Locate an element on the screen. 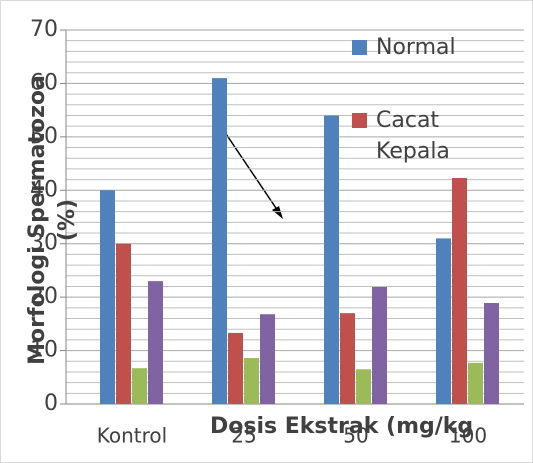 Image resolution: width=533 pixels, height=463 pixels. annotation-arrow is located at coordinates (251, 171).